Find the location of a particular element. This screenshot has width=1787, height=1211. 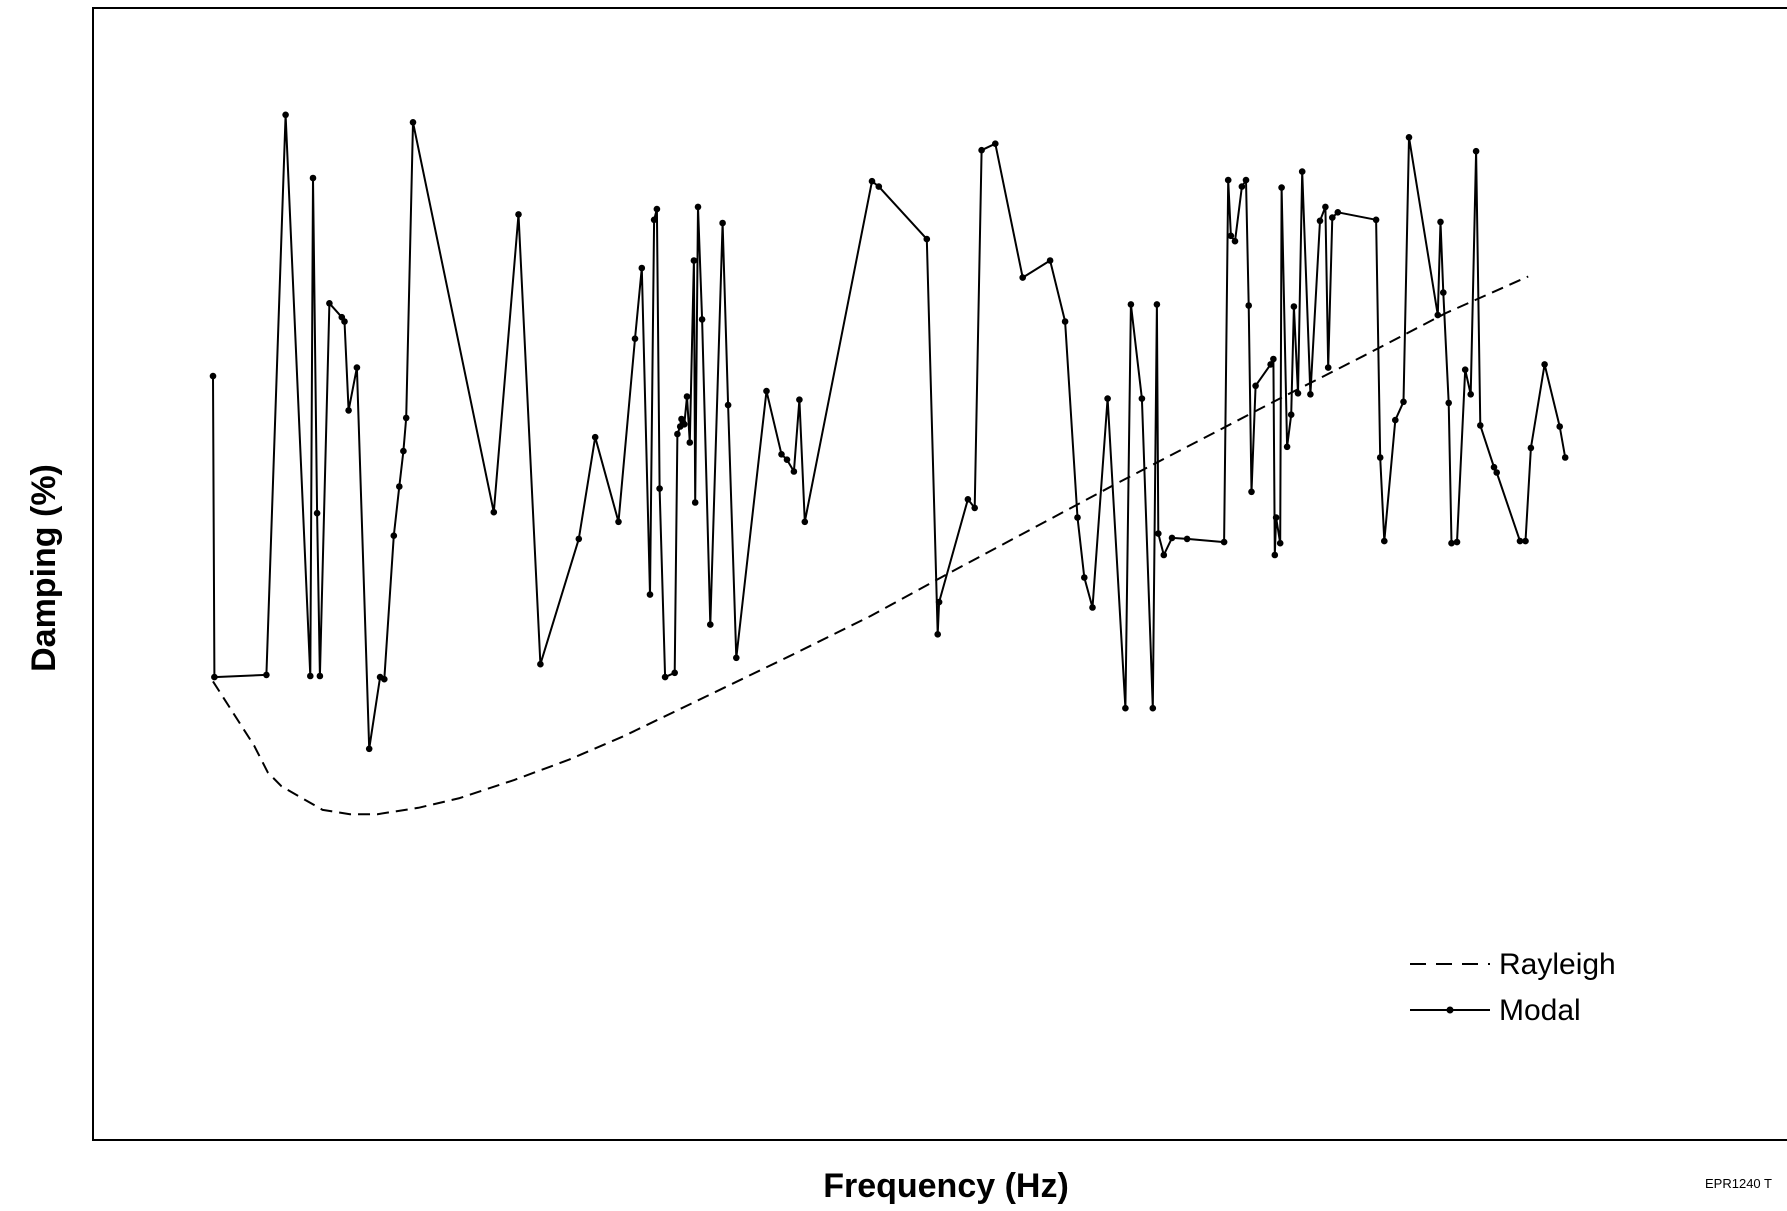

y-axis-title: Damping (%) is located at coordinates (44, 568).